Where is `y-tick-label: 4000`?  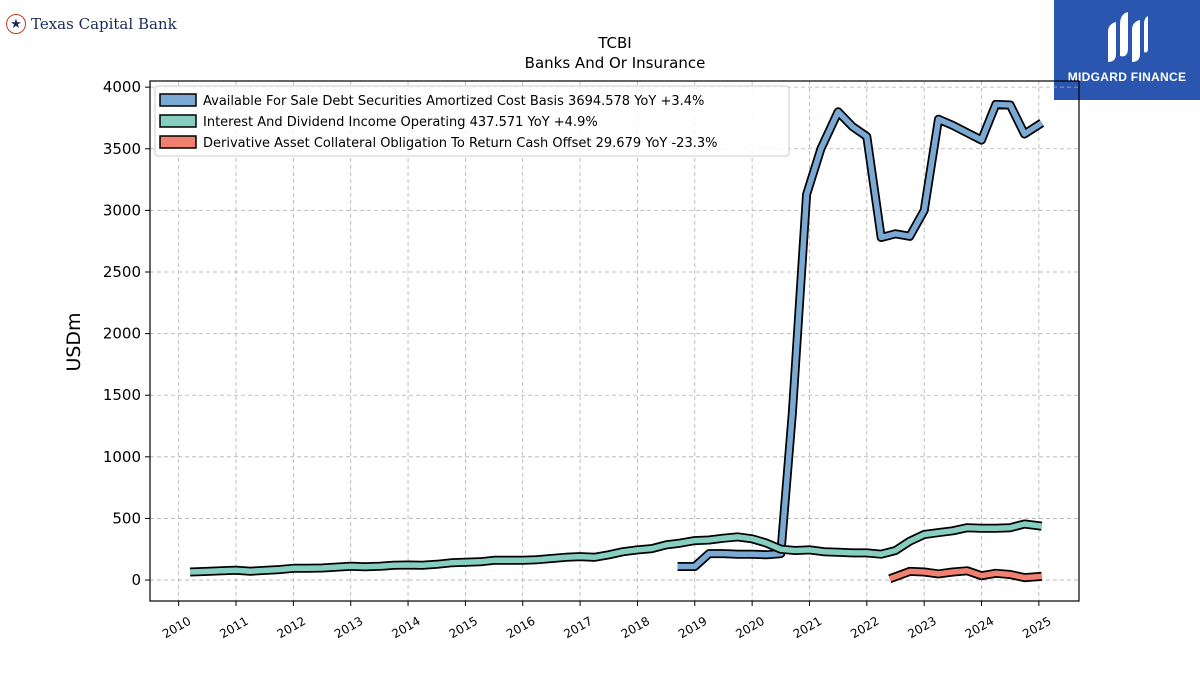 y-tick-label: 4000 is located at coordinates (122, 87).